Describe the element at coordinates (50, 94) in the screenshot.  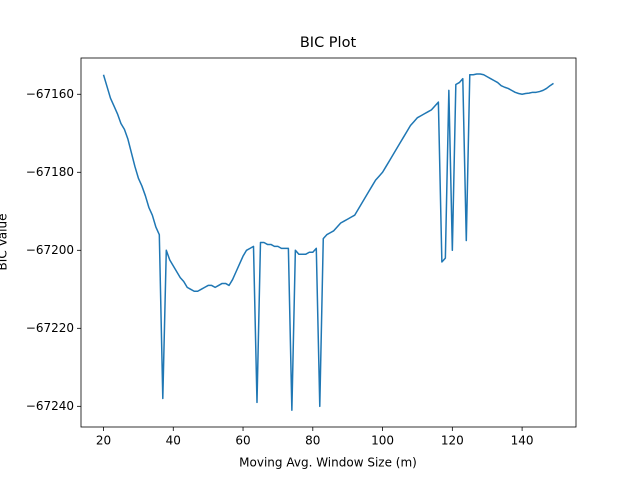
I see `y-tick-label: −67160` at that location.